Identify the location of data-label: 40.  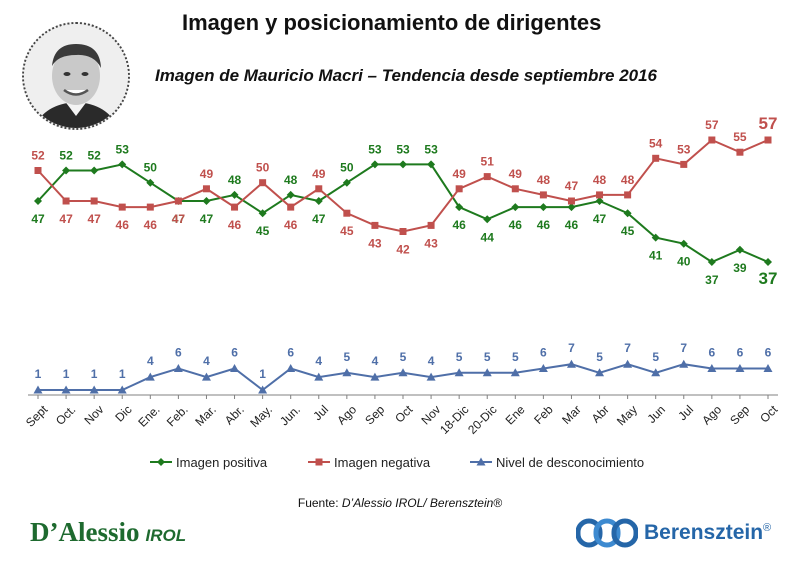
(684, 262).